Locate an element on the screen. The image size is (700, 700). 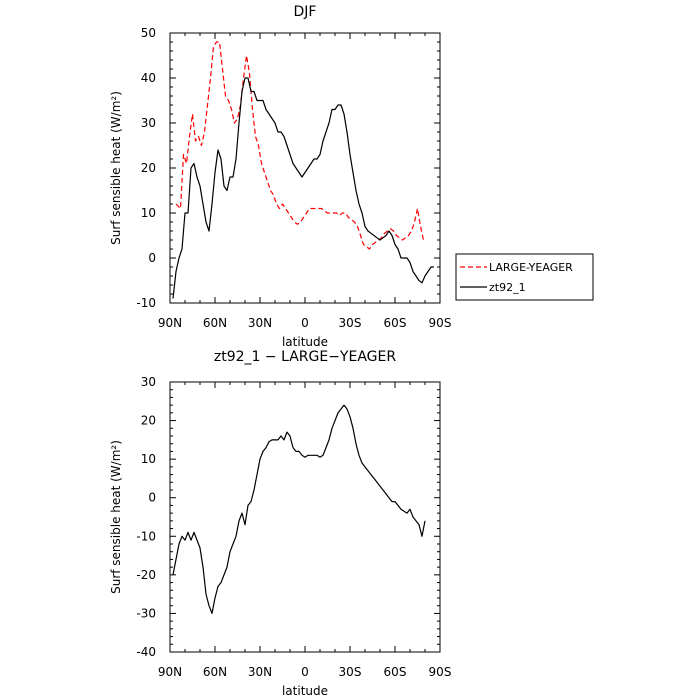
y-tick-label: -40 is located at coordinates (146, 652).